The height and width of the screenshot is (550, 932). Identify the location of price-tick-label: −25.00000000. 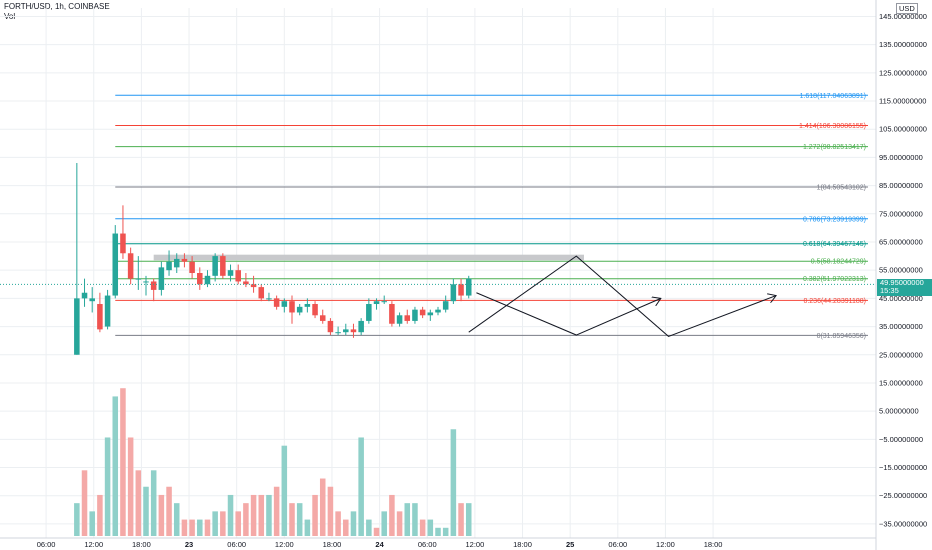
(903, 495).